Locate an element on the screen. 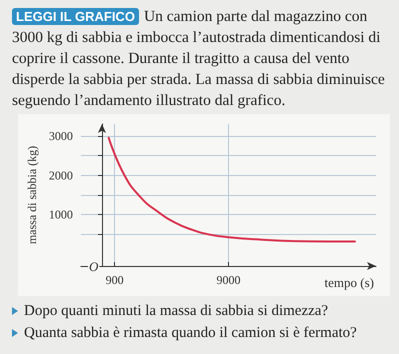 The width and height of the screenshot is (399, 354). y-tick-label: 2000 is located at coordinates (60, 175).